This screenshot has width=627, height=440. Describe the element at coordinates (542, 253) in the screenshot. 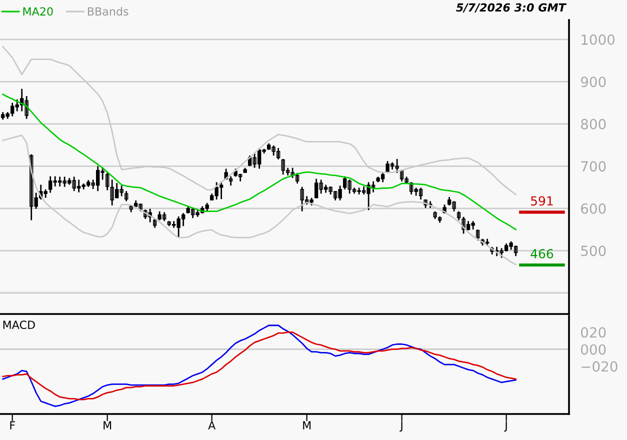

I see `ref-line-label: 466` at that location.